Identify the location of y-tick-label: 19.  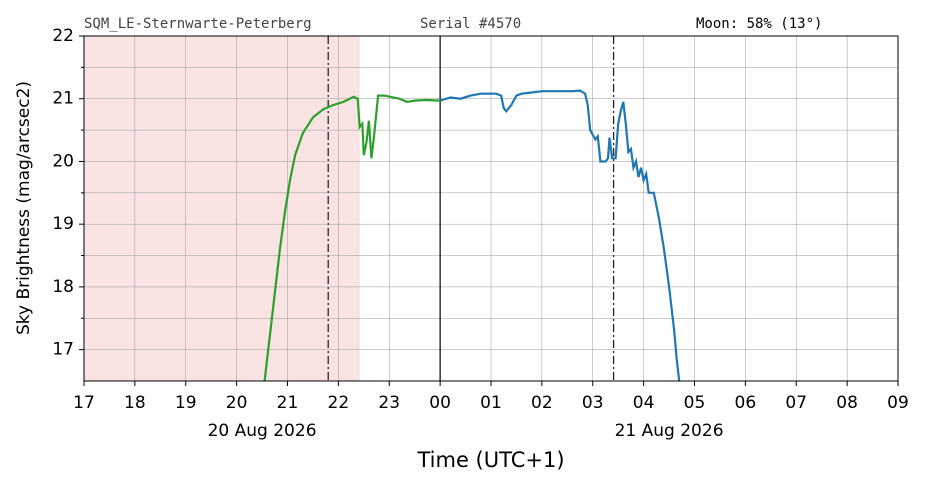
(63, 224).